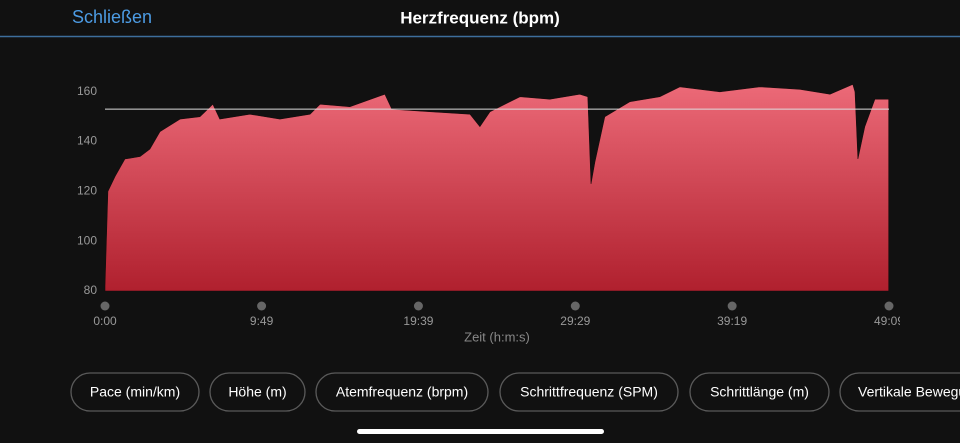  What do you see at coordinates (87, 141) in the screenshot?
I see `y-tick-label: 140` at bounding box center [87, 141].